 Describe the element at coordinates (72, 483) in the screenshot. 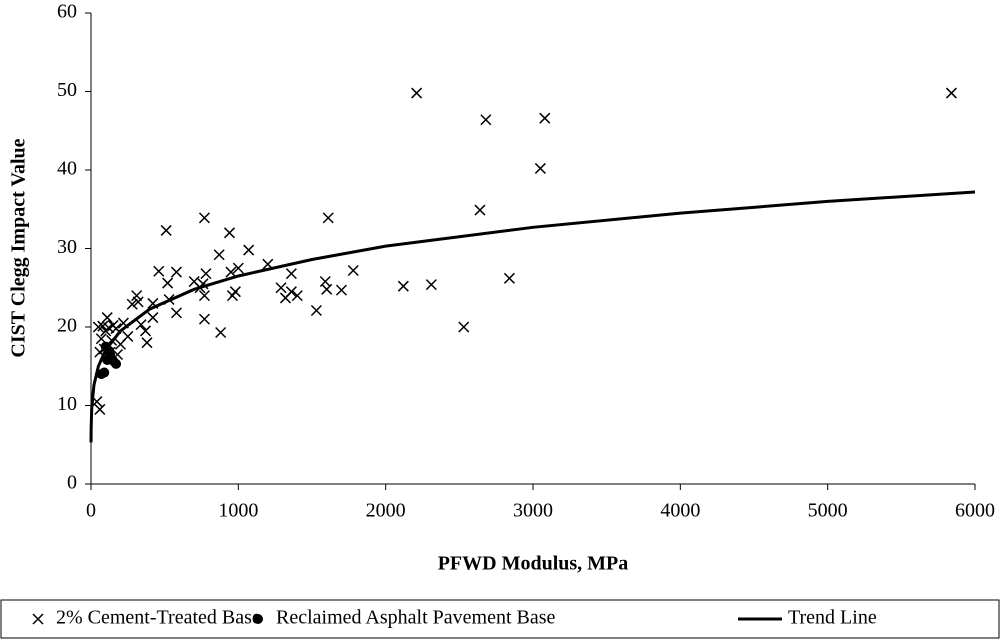

I see `y-tick-label: 0` at that location.